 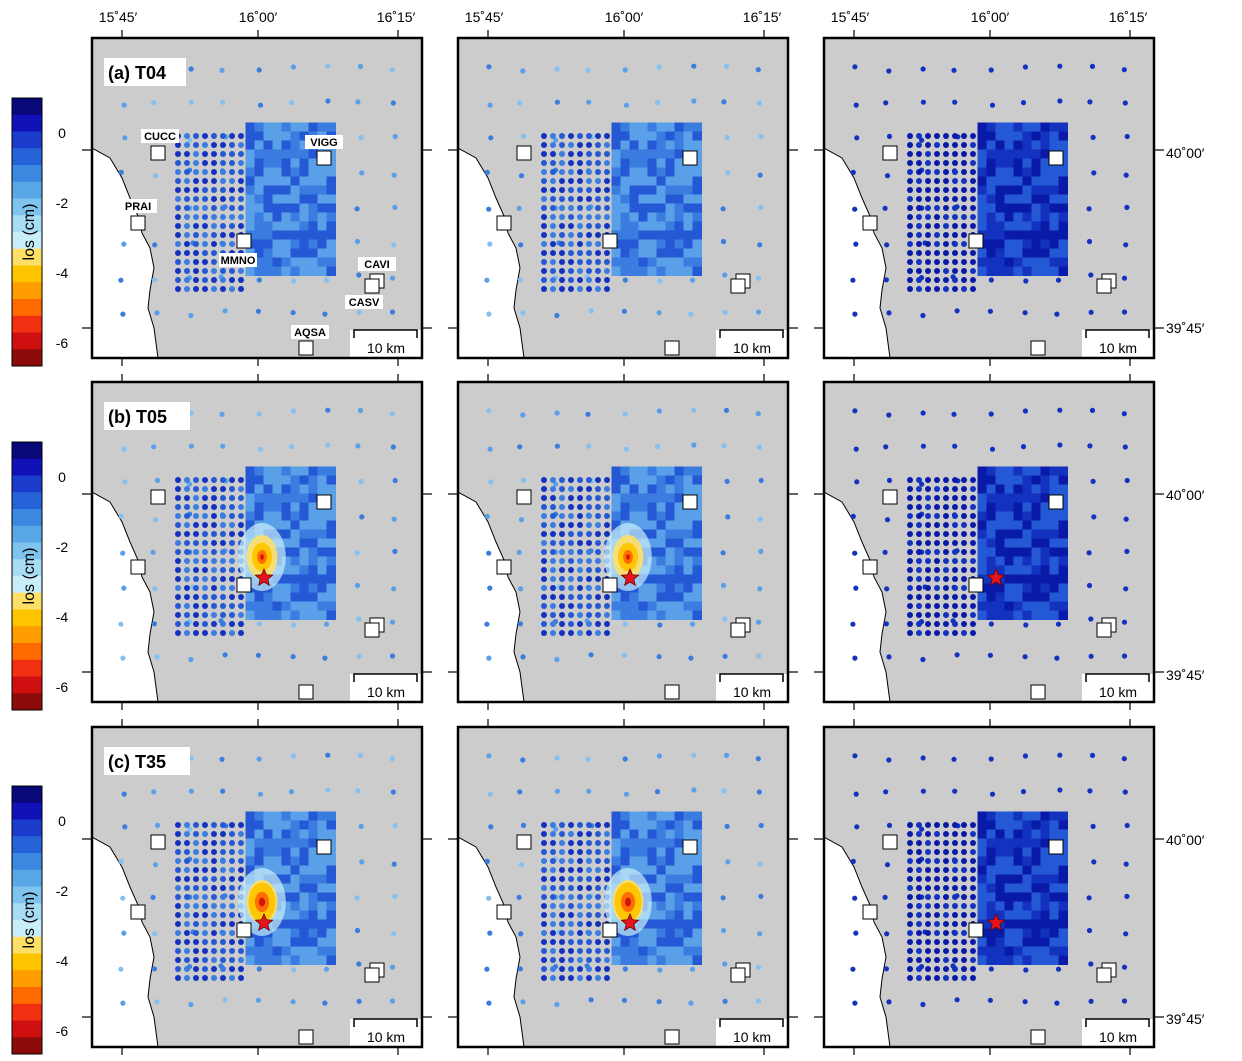 What do you see at coordinates (27, 157) in the screenshot?
I see `colorbar-swatch` at bounding box center [27, 157].